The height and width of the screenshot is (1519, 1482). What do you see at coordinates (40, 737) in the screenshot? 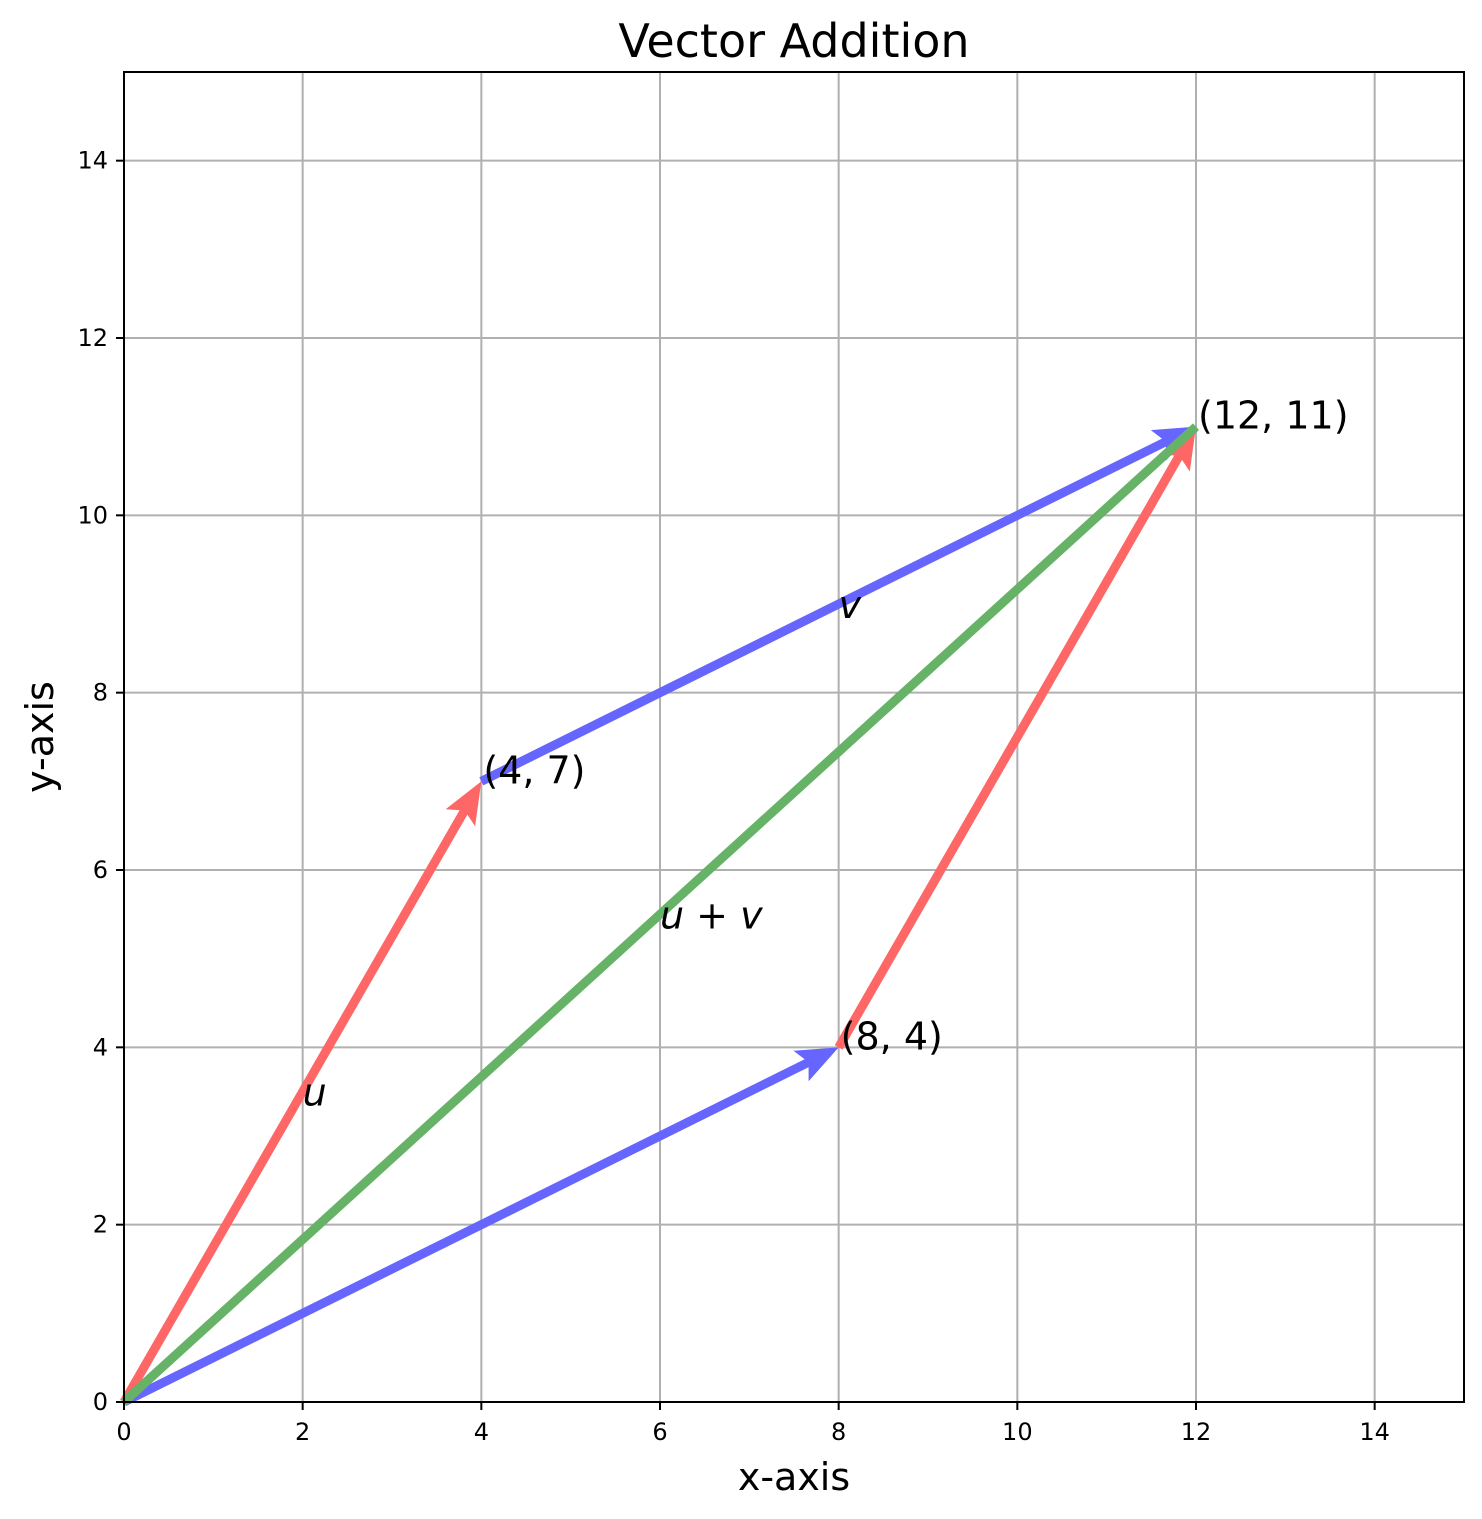
I see `y-axis-label: y-axis` at bounding box center [40, 737].